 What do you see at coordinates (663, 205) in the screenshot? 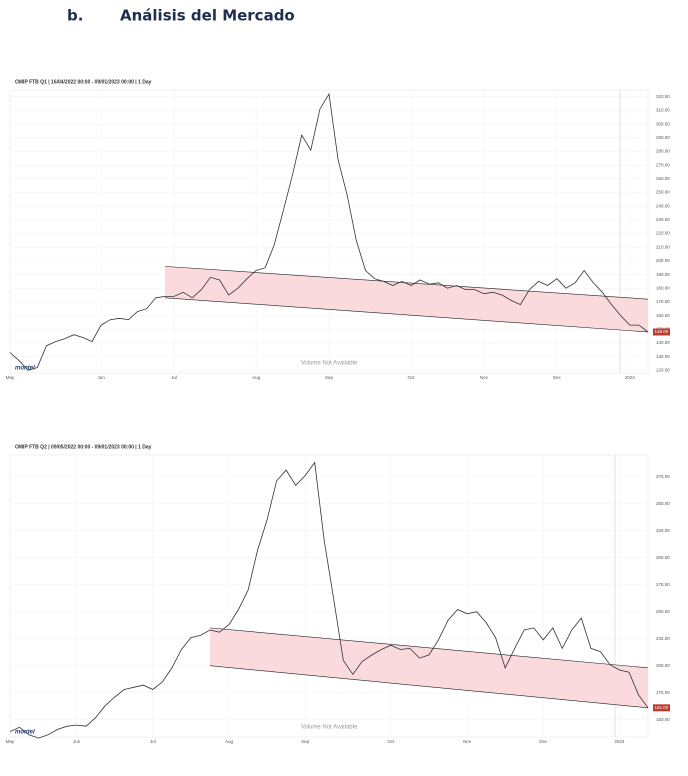
I see `y-tick-label: 240.00` at bounding box center [663, 205].